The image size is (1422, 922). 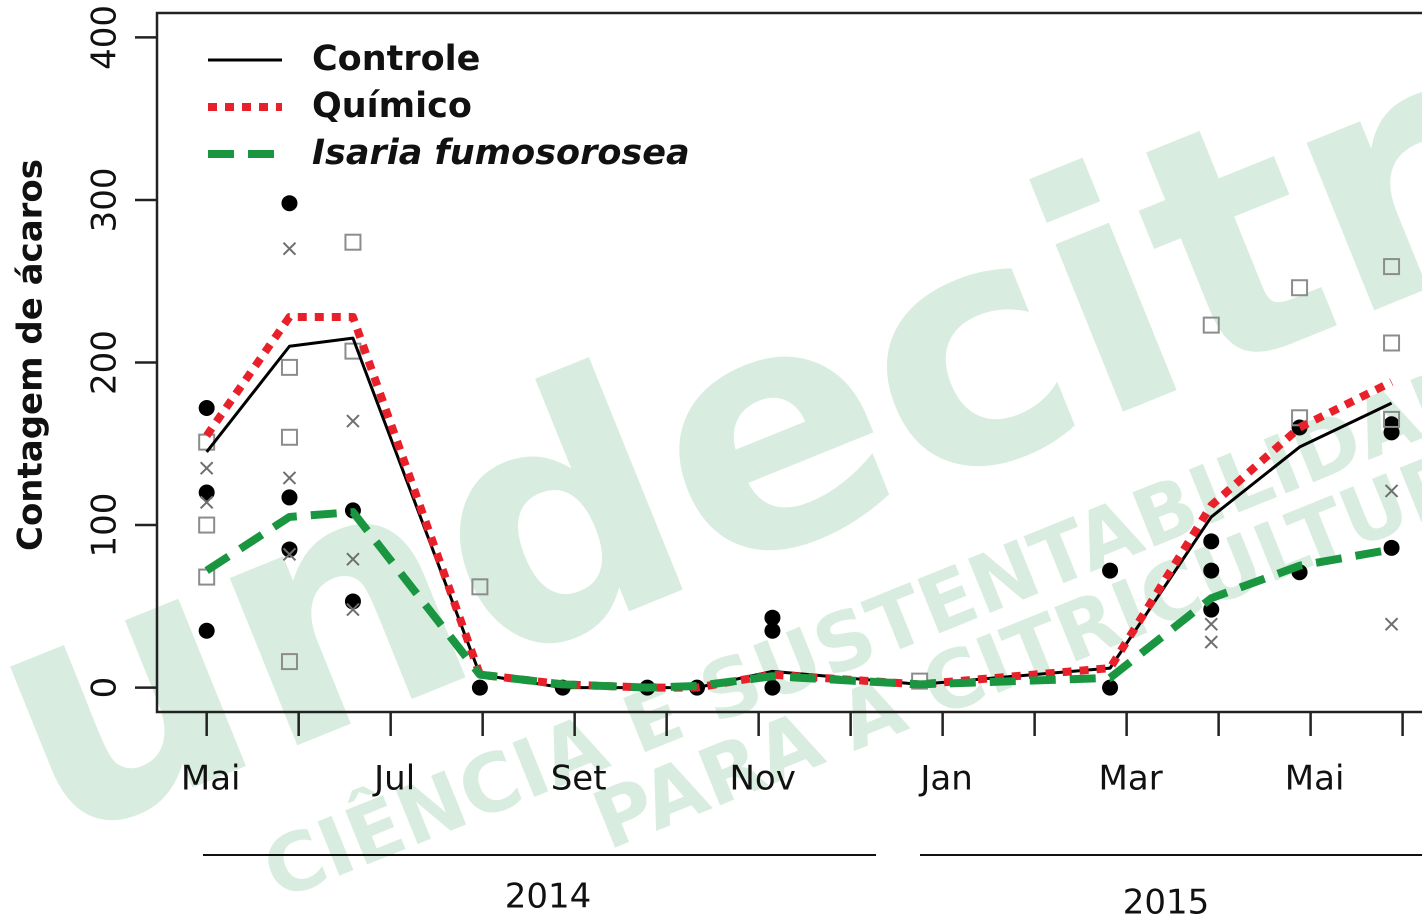 I want to click on y-tick-label: 200, so click(x=105, y=362).